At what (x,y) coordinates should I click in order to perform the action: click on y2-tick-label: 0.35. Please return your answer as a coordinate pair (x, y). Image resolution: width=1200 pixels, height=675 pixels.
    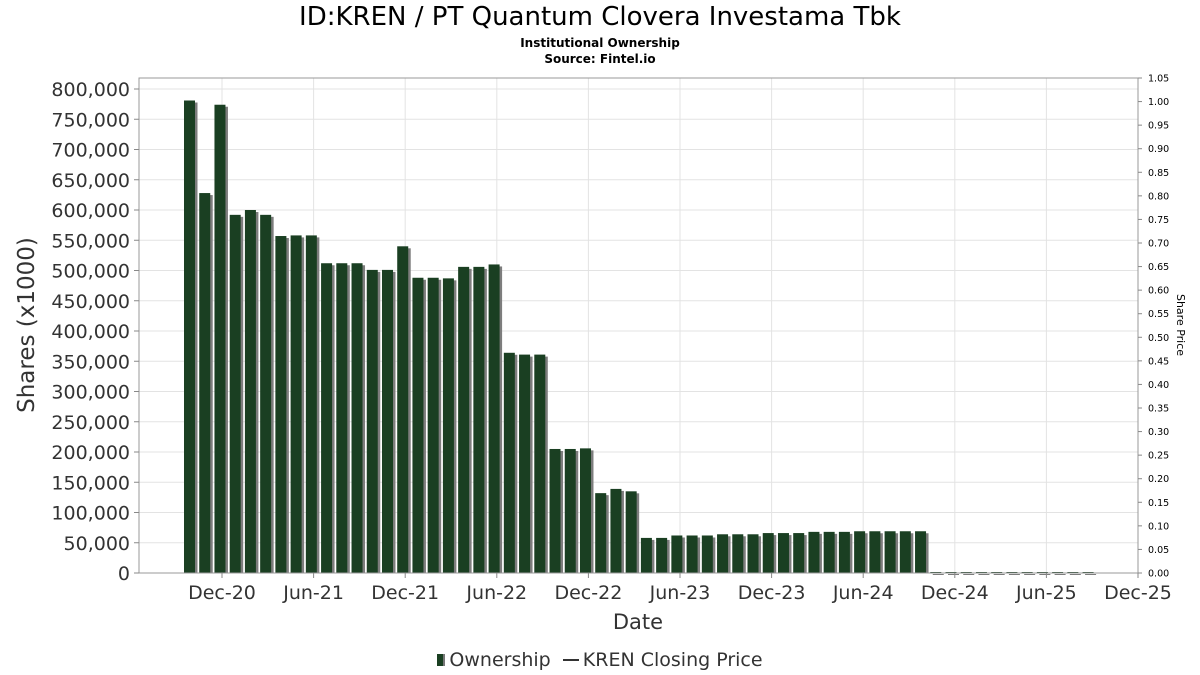
    Looking at the image, I should click on (1158, 409).